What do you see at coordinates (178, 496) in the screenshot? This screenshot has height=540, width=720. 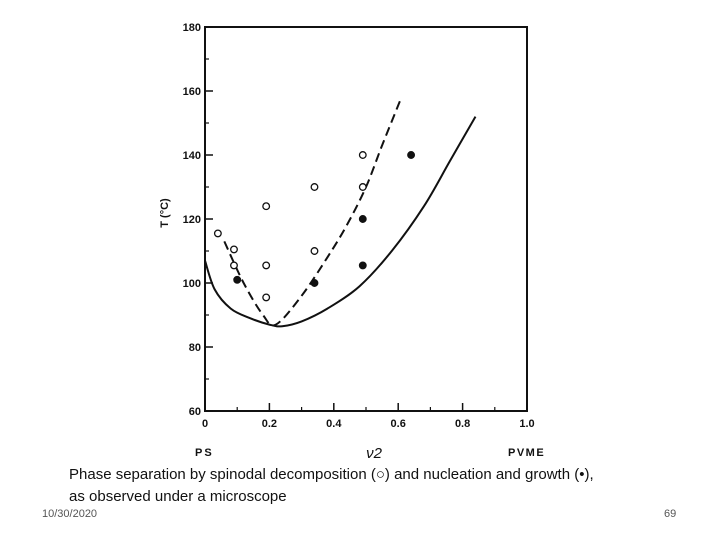 I see `caption-line-2: as observed under a microscope` at bounding box center [178, 496].